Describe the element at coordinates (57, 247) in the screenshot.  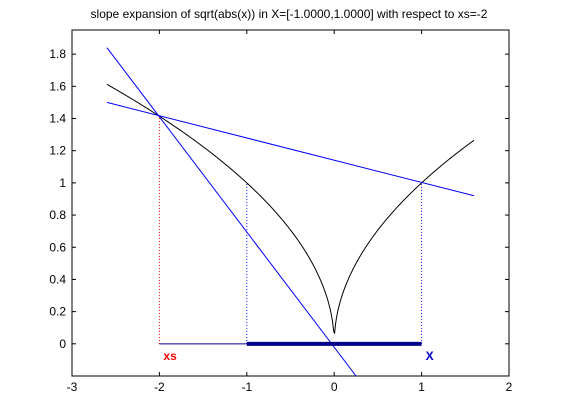
I see `y-tick-label: 0.6` at that location.